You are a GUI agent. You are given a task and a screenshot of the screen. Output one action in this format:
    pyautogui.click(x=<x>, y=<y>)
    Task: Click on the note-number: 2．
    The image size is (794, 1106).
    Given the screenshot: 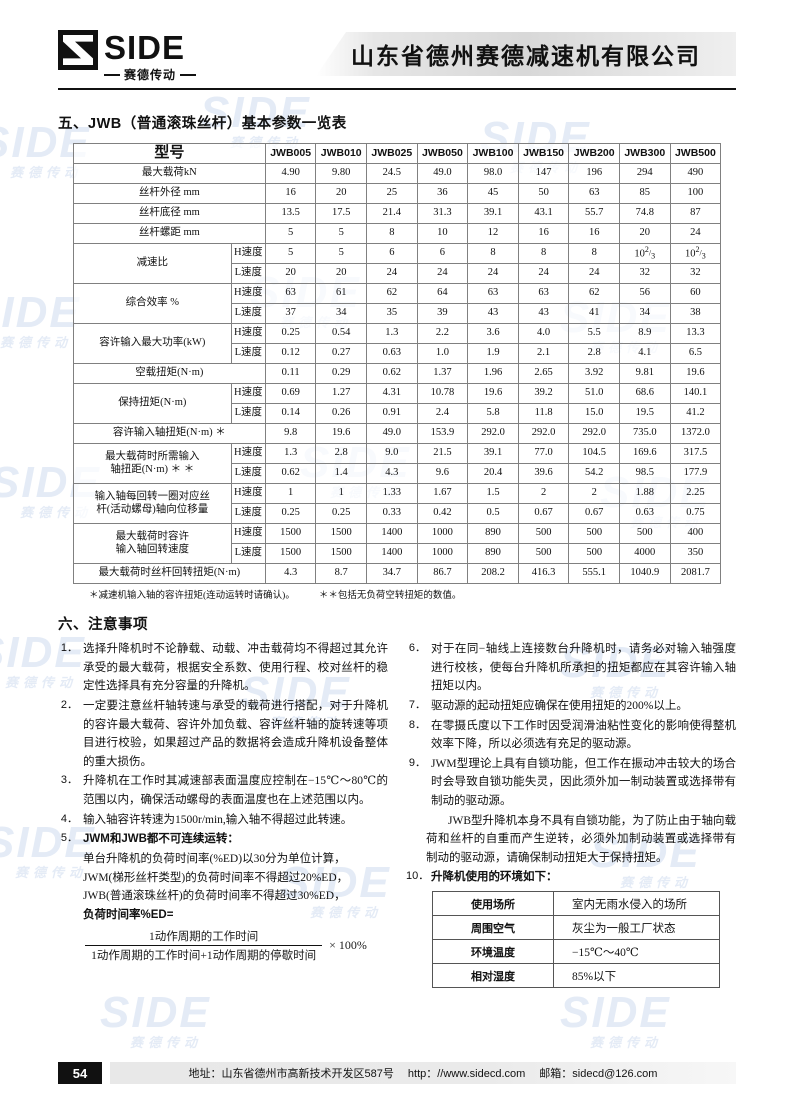 What is the action you would take?
    pyautogui.click(x=69, y=704)
    